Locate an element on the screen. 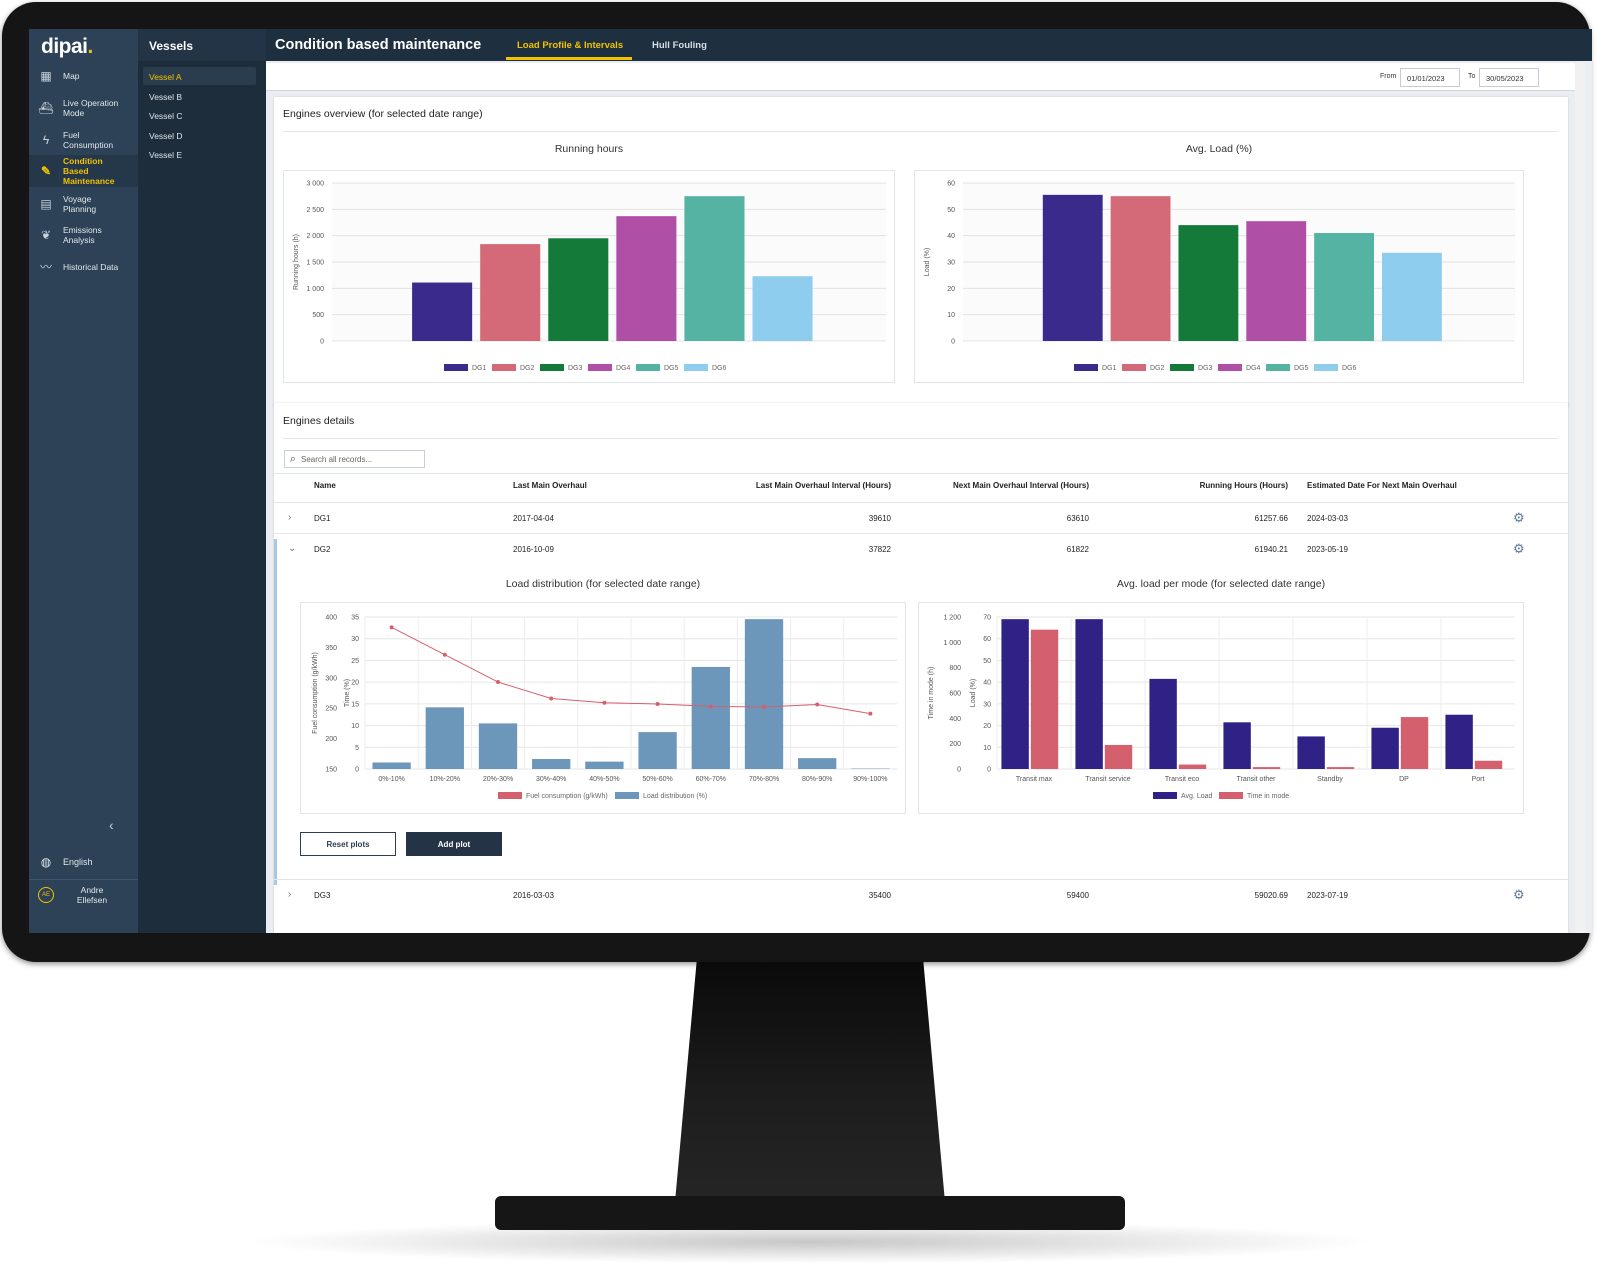  y-tick-label: 40 is located at coordinates (951, 236).